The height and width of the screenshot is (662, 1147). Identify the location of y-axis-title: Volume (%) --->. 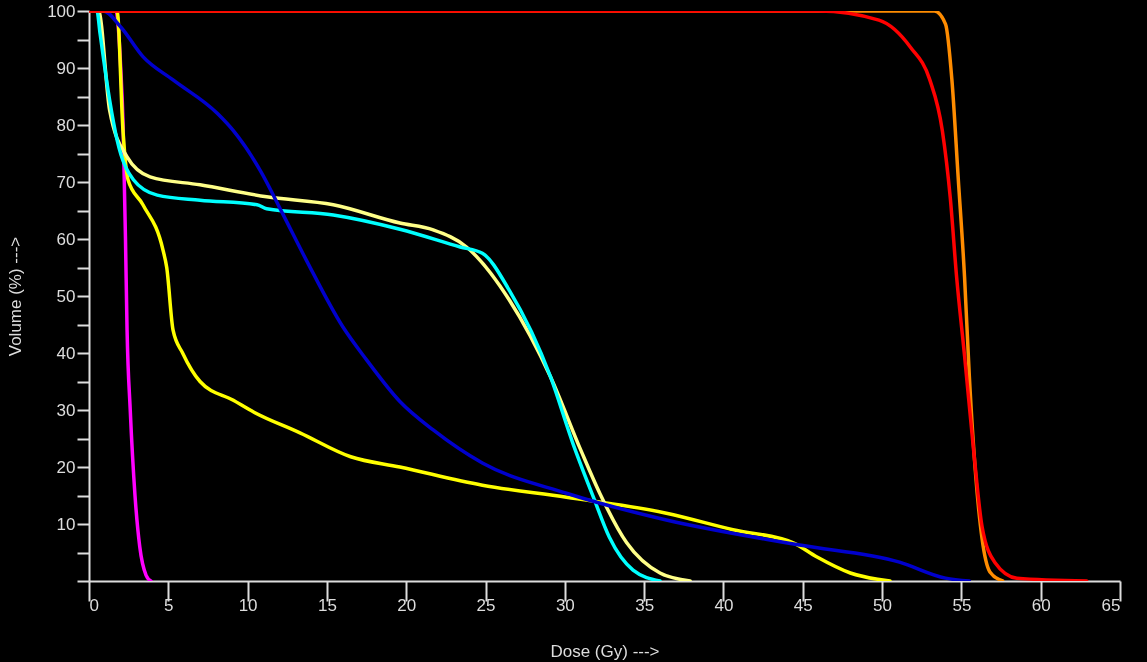
(16, 296).